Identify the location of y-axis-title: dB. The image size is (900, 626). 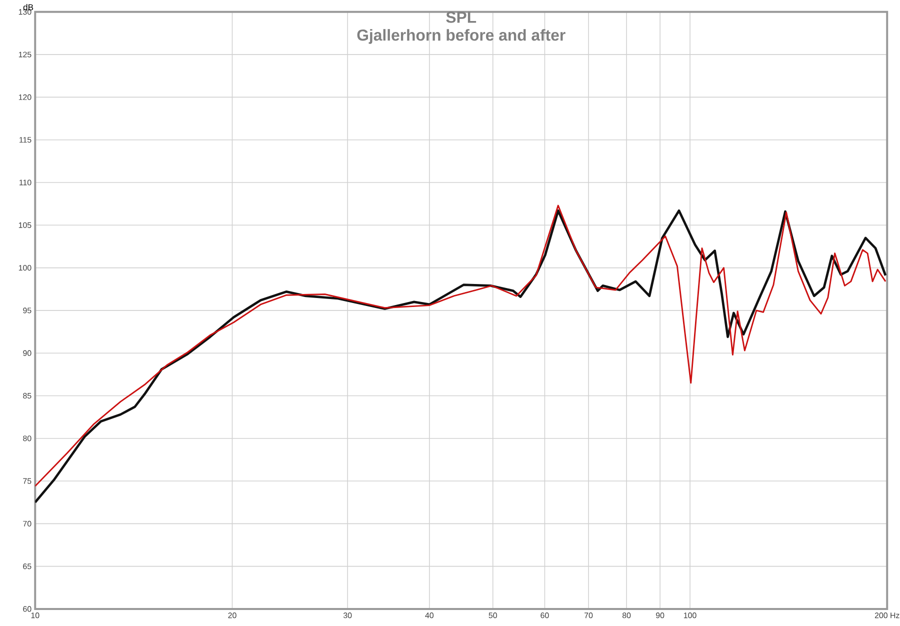
(28, 7).